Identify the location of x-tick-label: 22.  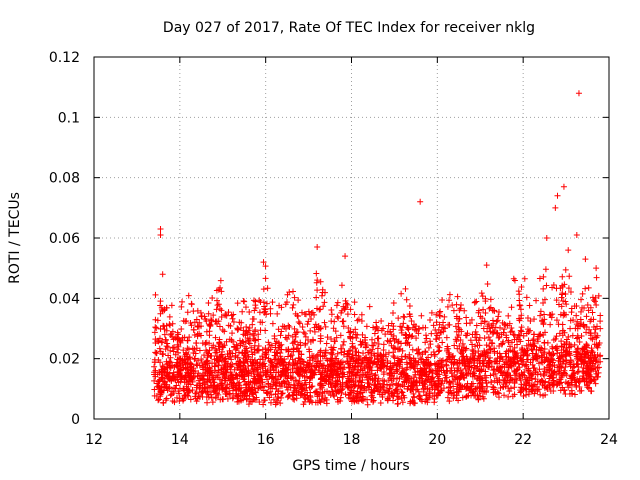
(523, 440).